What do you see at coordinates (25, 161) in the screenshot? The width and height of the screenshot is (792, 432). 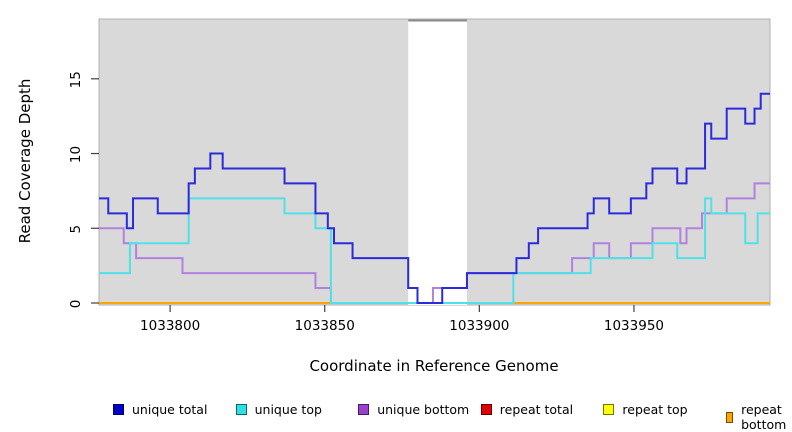 I see `y-axis-title: Read Coverage Depth` at bounding box center [25, 161].